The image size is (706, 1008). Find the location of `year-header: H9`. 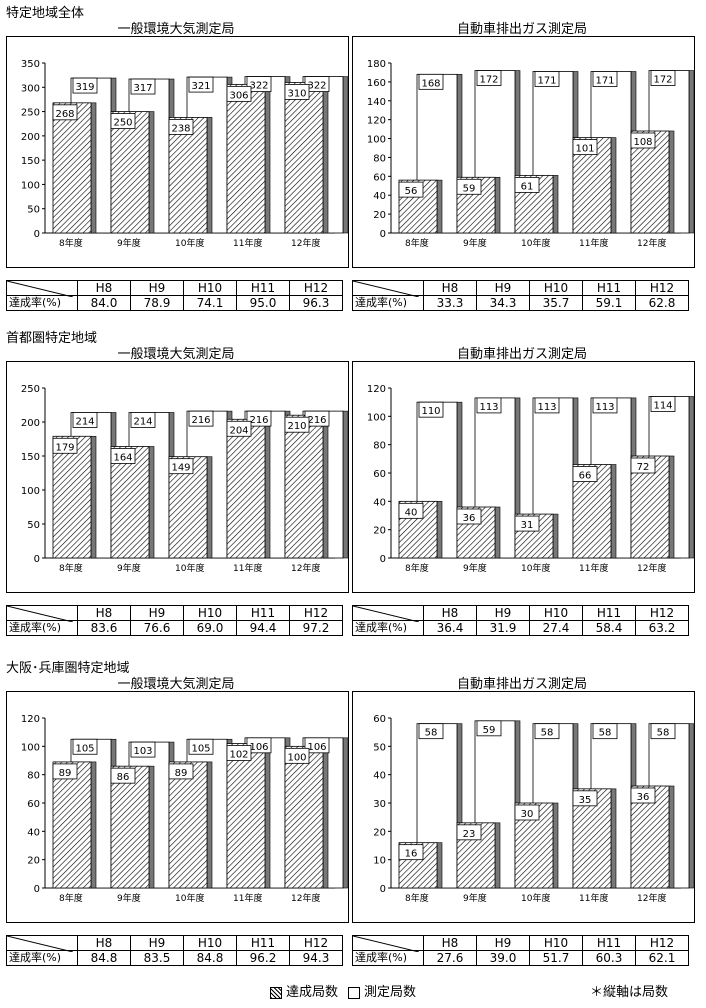

year-header: H9 is located at coordinates (503, 943).